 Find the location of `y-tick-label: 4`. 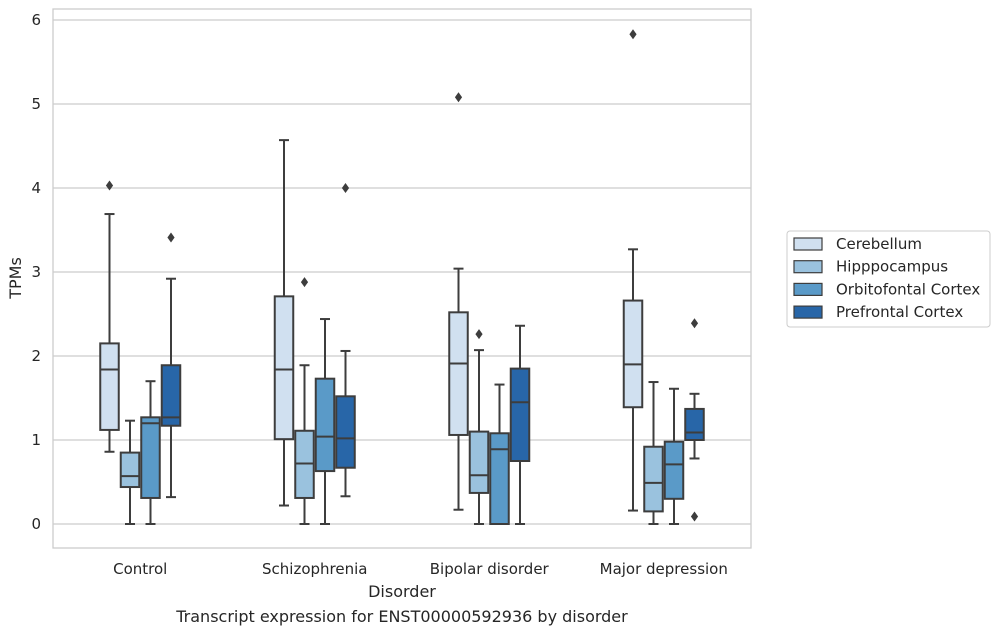

y-tick-label: 4 is located at coordinates (36, 188).